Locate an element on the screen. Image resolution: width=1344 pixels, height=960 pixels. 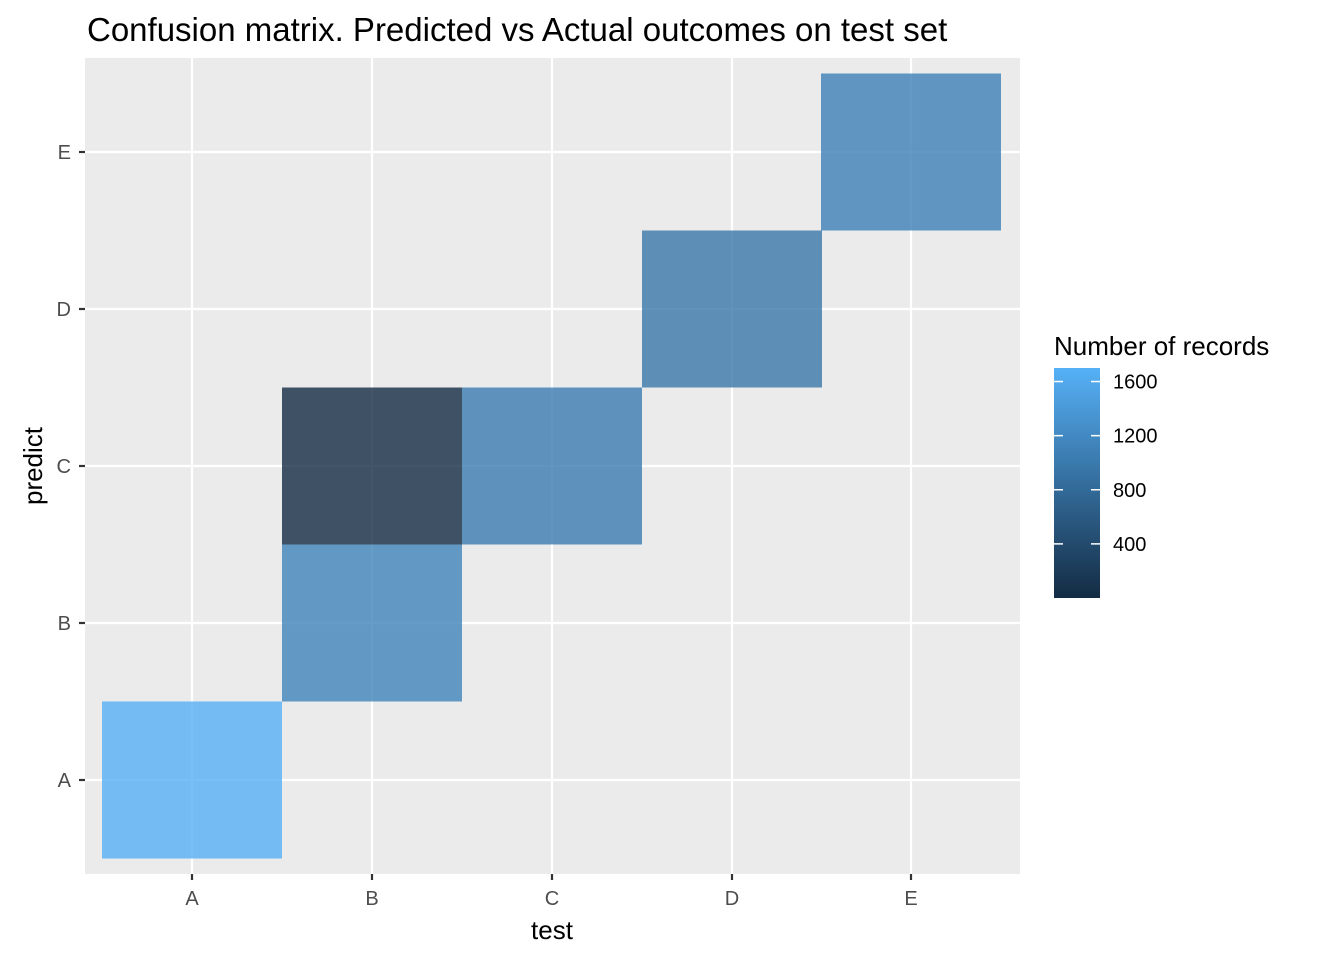
x-tick-label-A: A is located at coordinates (192, 899).